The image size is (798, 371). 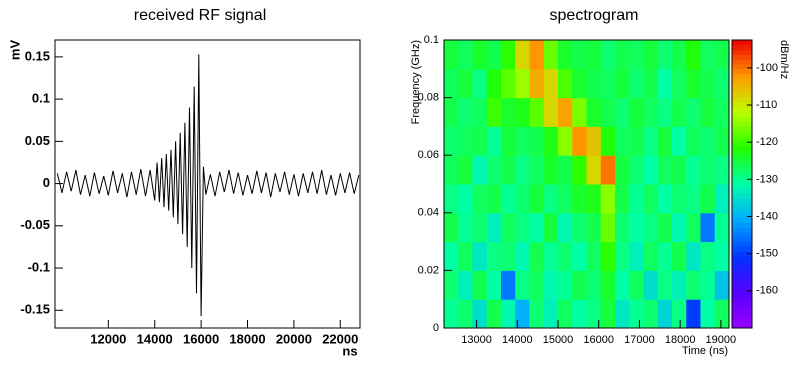 I want to click on x-tick-label: 16000, so click(x=598, y=340).